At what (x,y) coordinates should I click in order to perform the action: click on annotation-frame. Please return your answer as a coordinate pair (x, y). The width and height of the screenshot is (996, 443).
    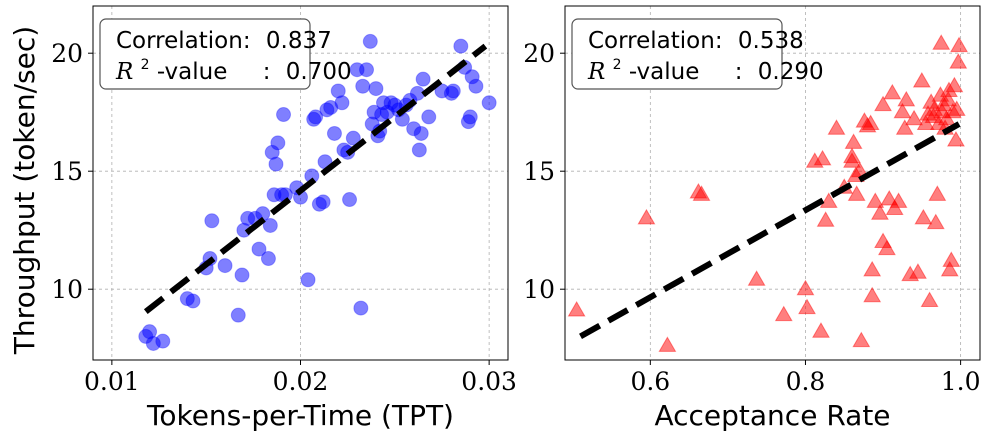
    Looking at the image, I should click on (677, 54).